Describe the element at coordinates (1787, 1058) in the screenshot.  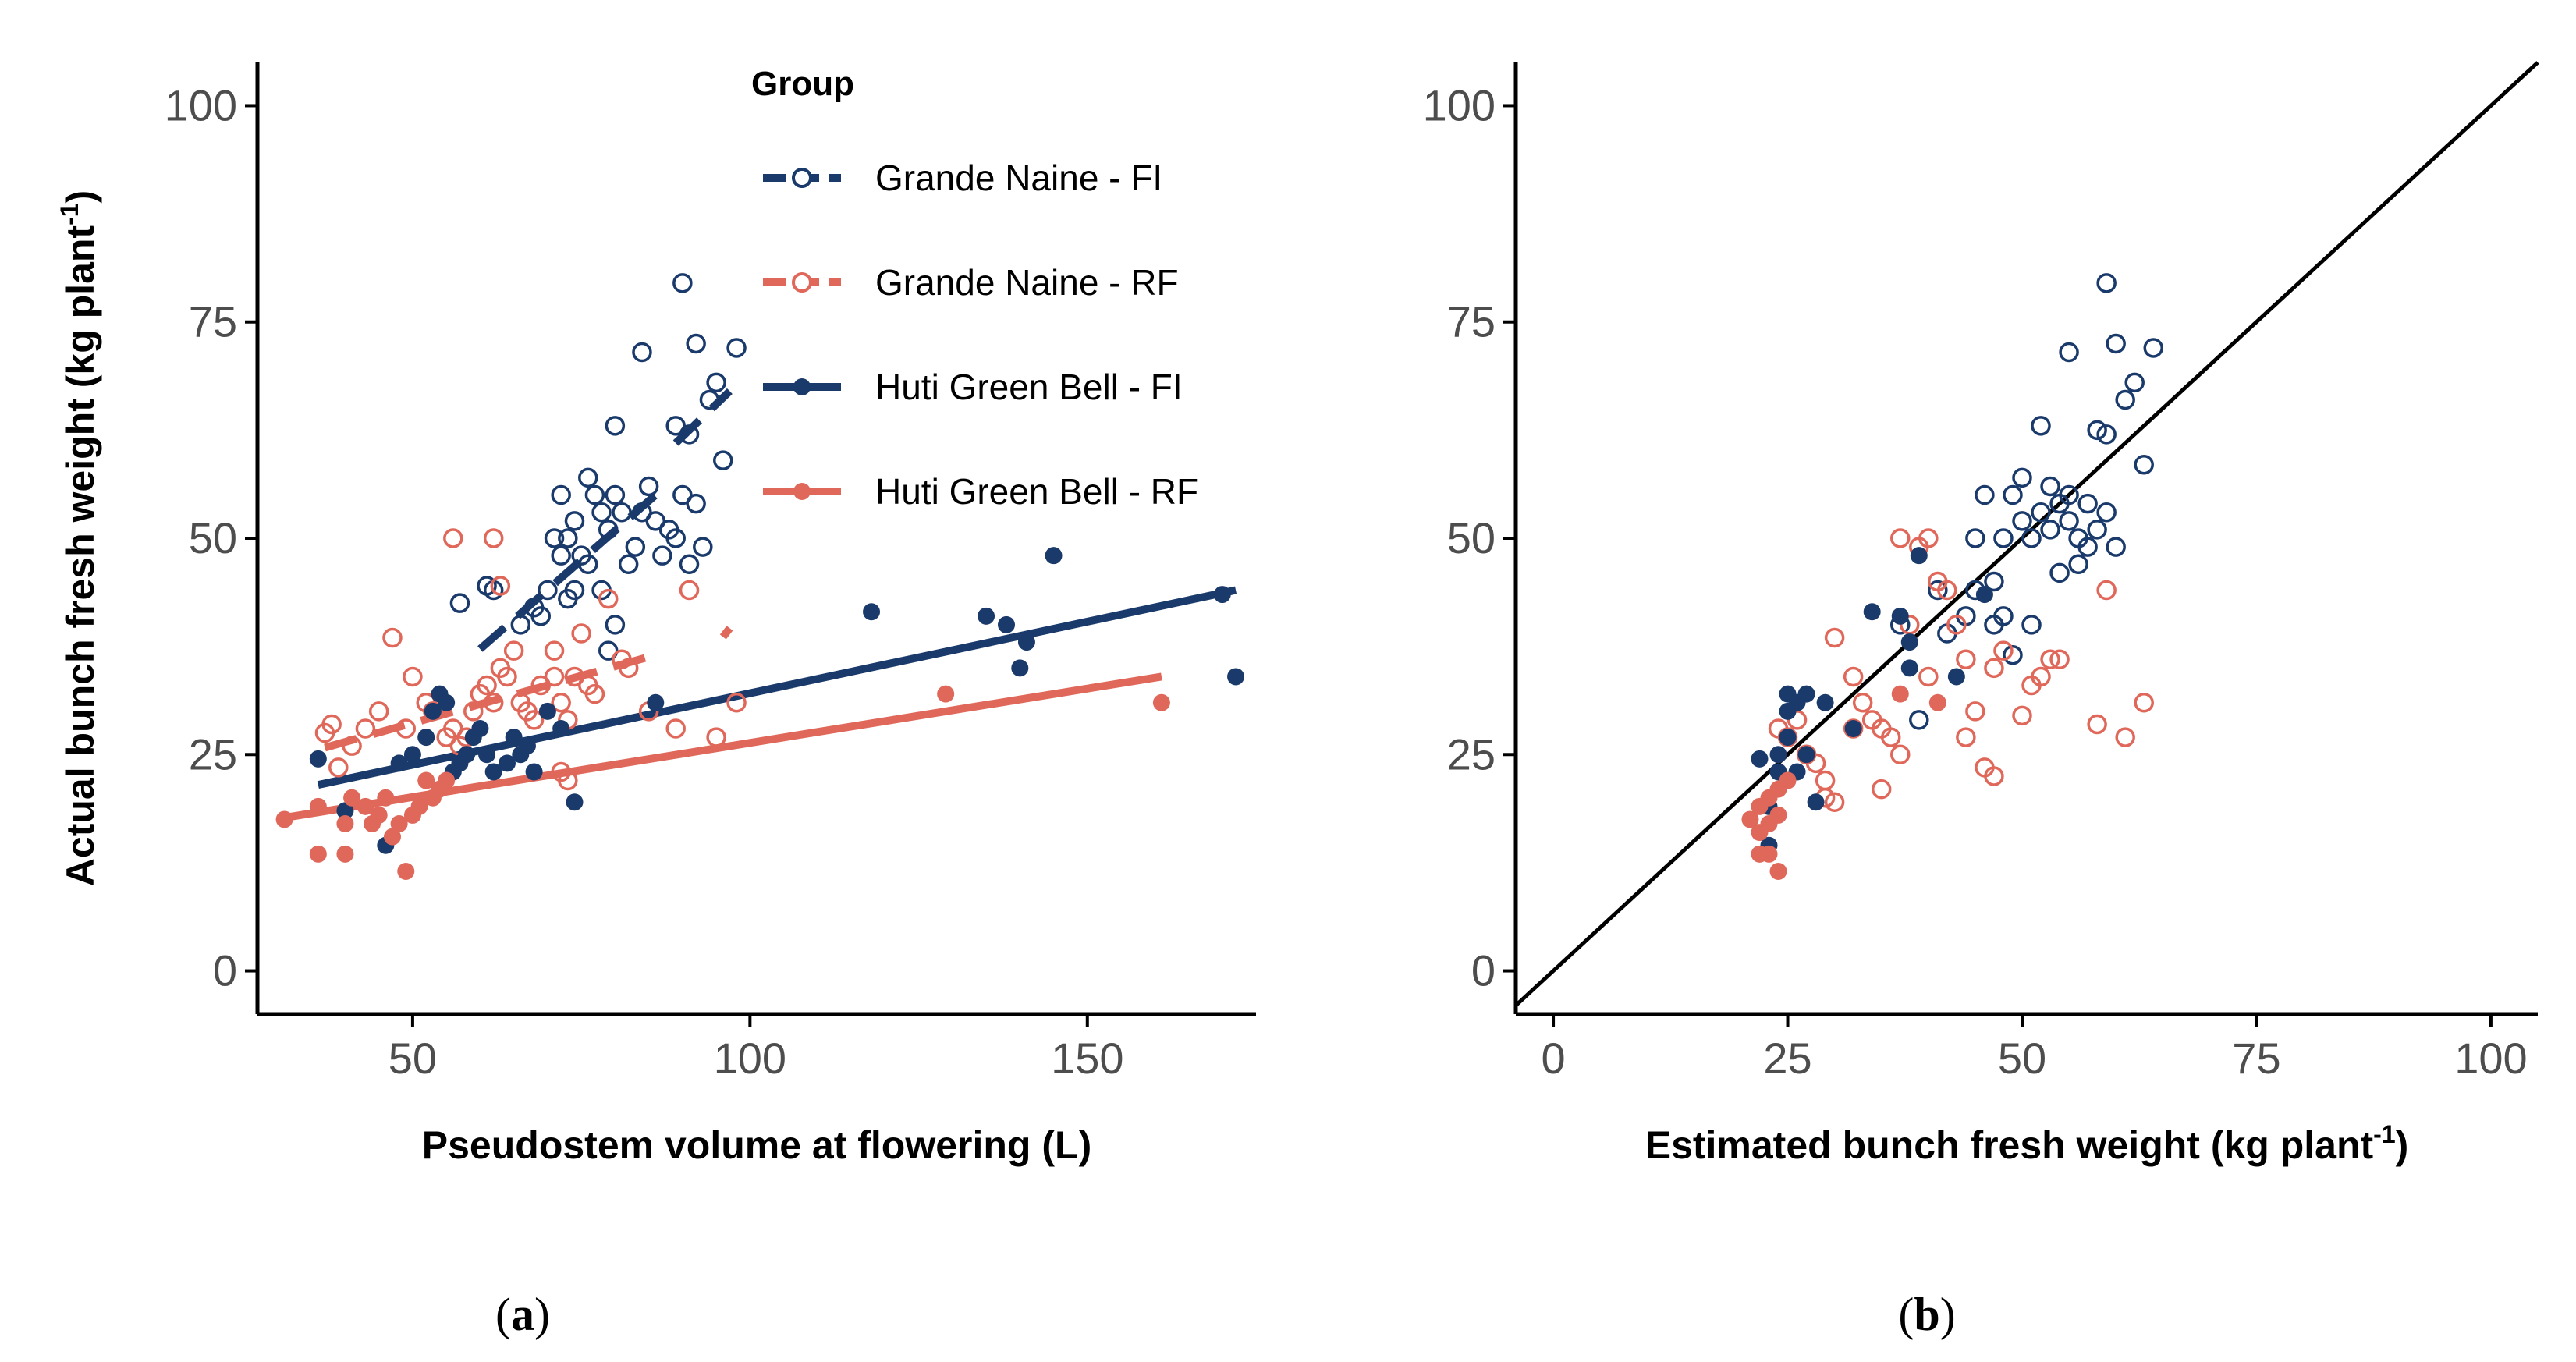
I see `x-tick-label-b-25: 25` at that location.